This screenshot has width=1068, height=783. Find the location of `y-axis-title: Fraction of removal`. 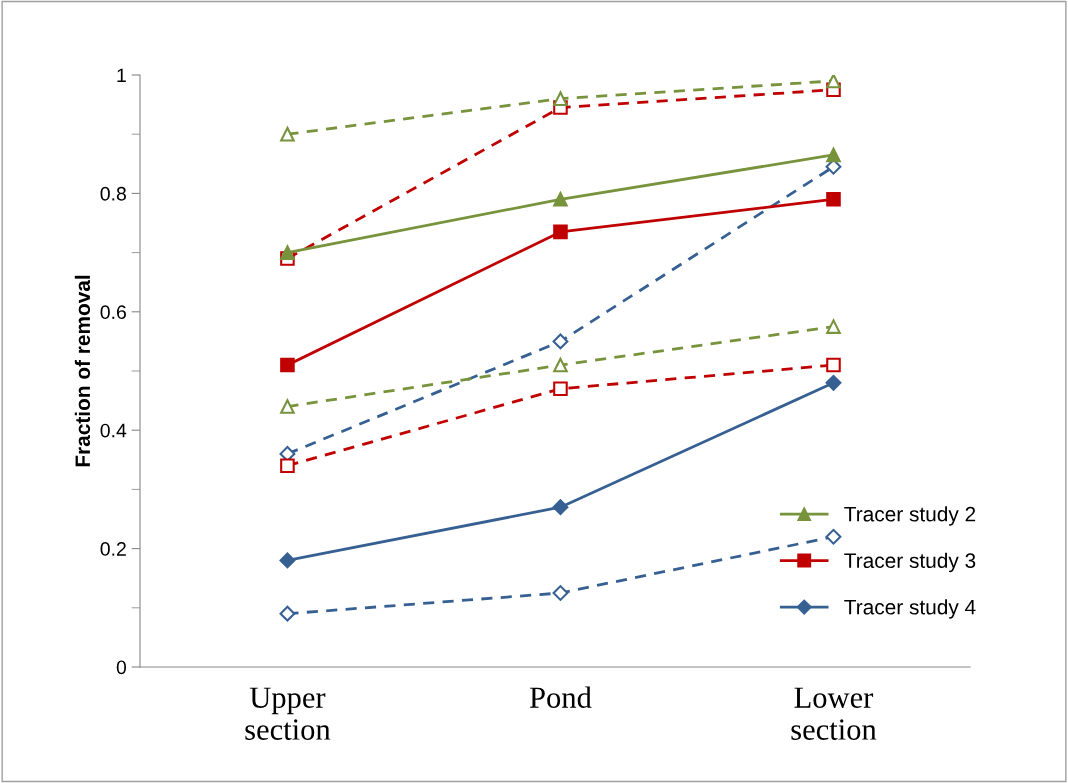

y-axis-title: Fraction of removal is located at coordinates (82, 371).